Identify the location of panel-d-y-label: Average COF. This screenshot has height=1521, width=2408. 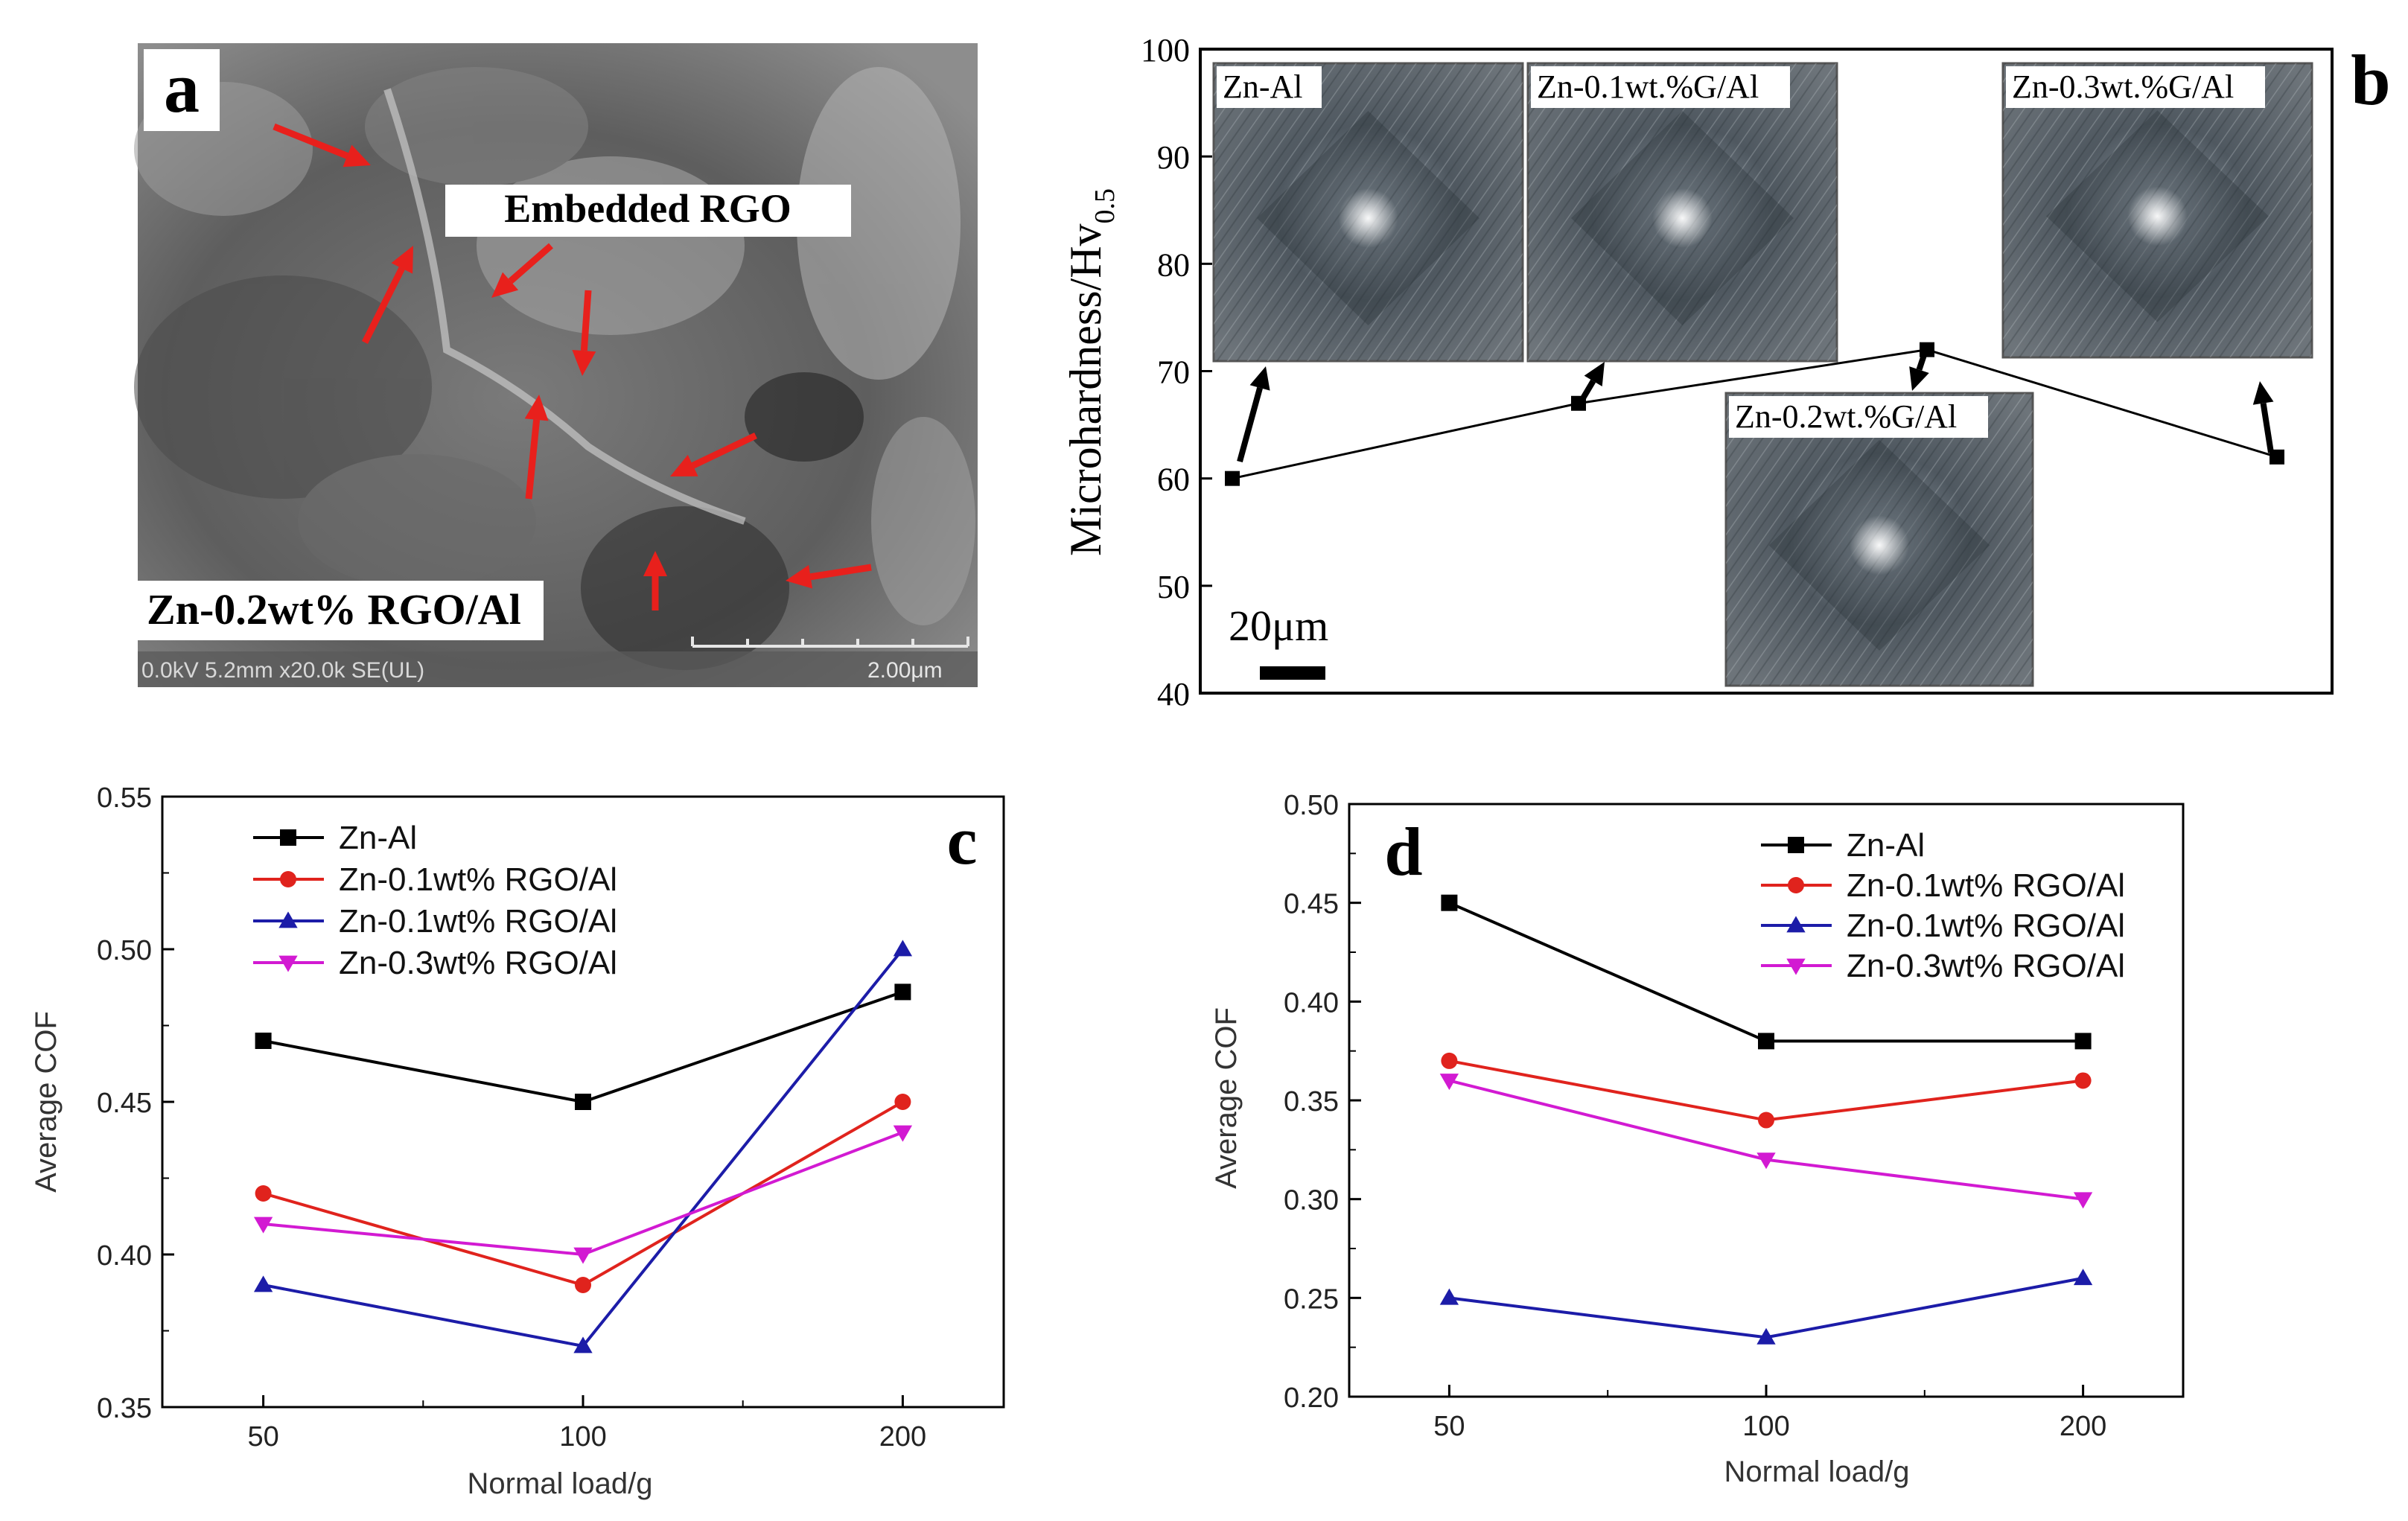
(1226, 1098).